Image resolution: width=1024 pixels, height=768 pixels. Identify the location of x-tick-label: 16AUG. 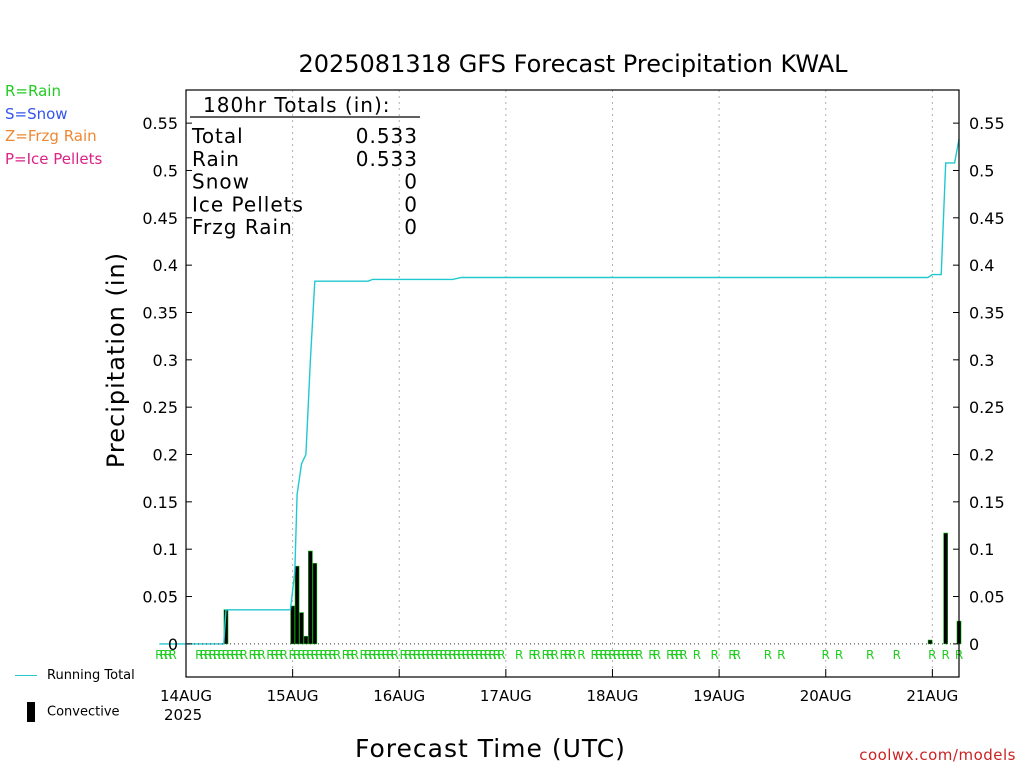
(399, 696).